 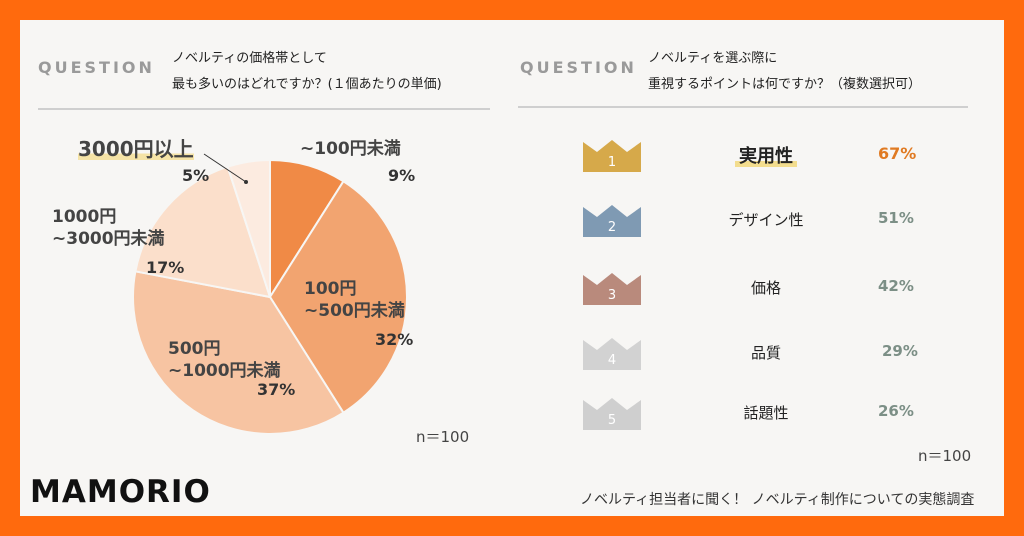 I want to click on crown-icon: 3, so click(x=612, y=289).